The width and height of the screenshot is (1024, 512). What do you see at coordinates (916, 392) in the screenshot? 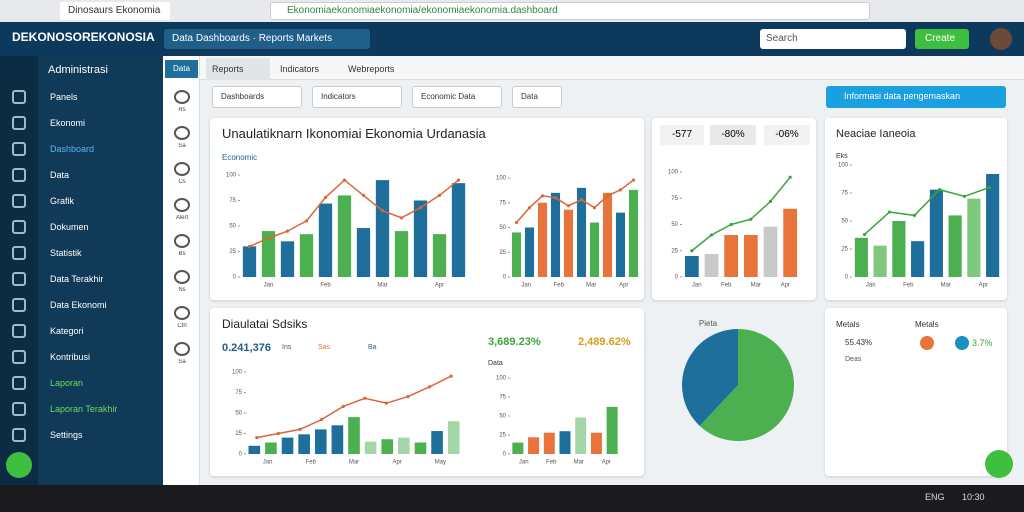
I see `panel` at bounding box center [916, 392].